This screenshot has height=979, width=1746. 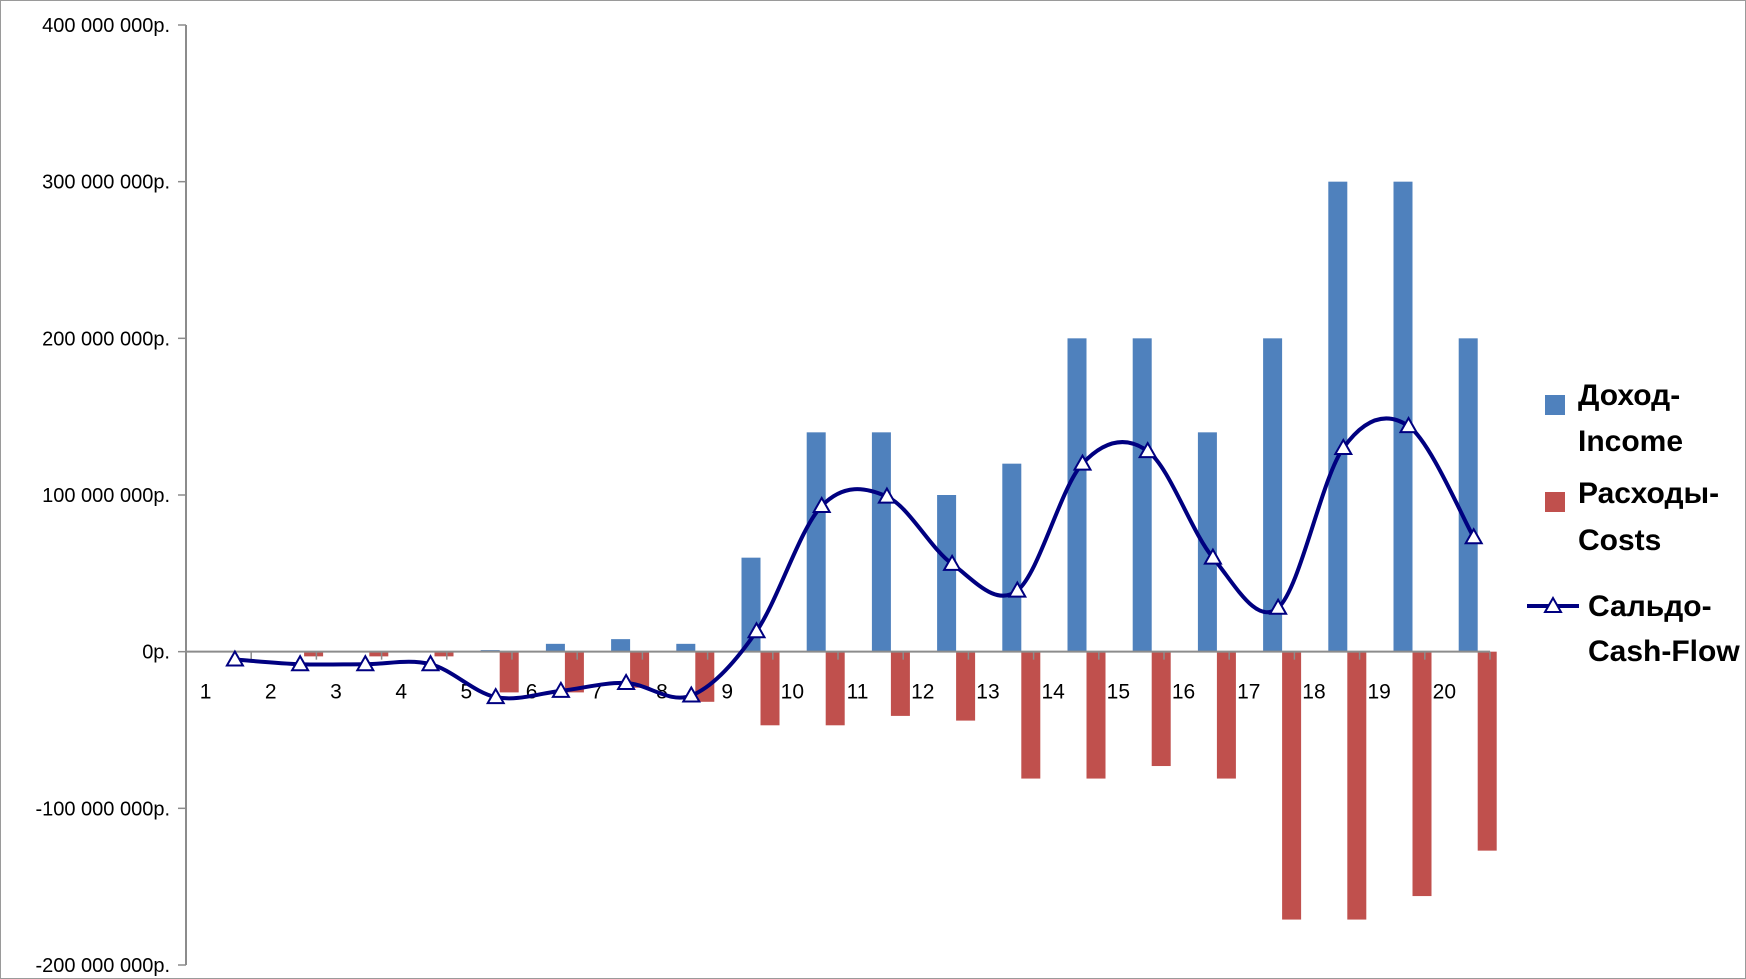 What do you see at coordinates (727, 692) in the screenshot?
I see `x-tick-label: 9` at bounding box center [727, 692].